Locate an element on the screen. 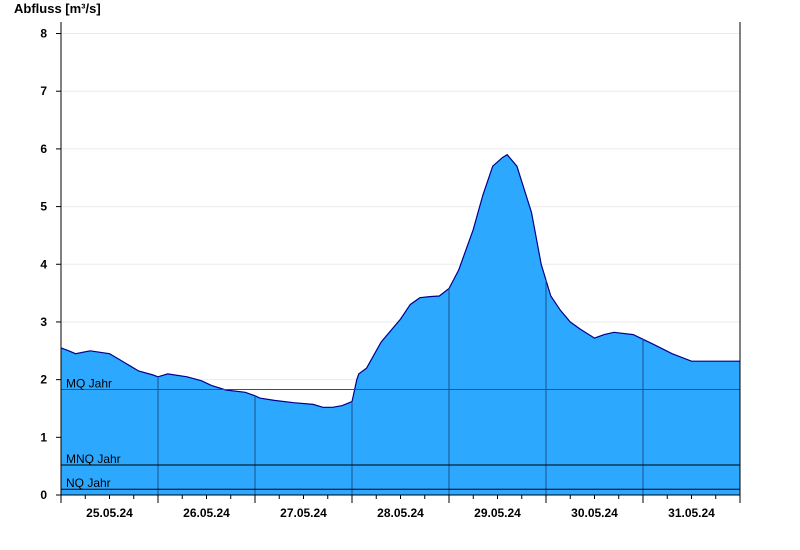 The height and width of the screenshot is (550, 800). y-tick-label: 7 is located at coordinates (43, 91).